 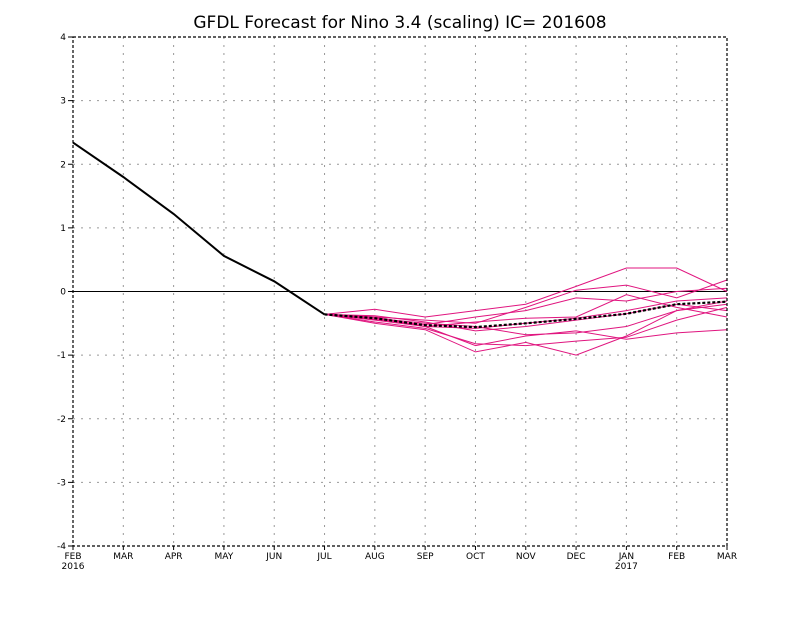 What do you see at coordinates (626, 557) in the screenshot?
I see `x-tick-label: JAN` at bounding box center [626, 557].